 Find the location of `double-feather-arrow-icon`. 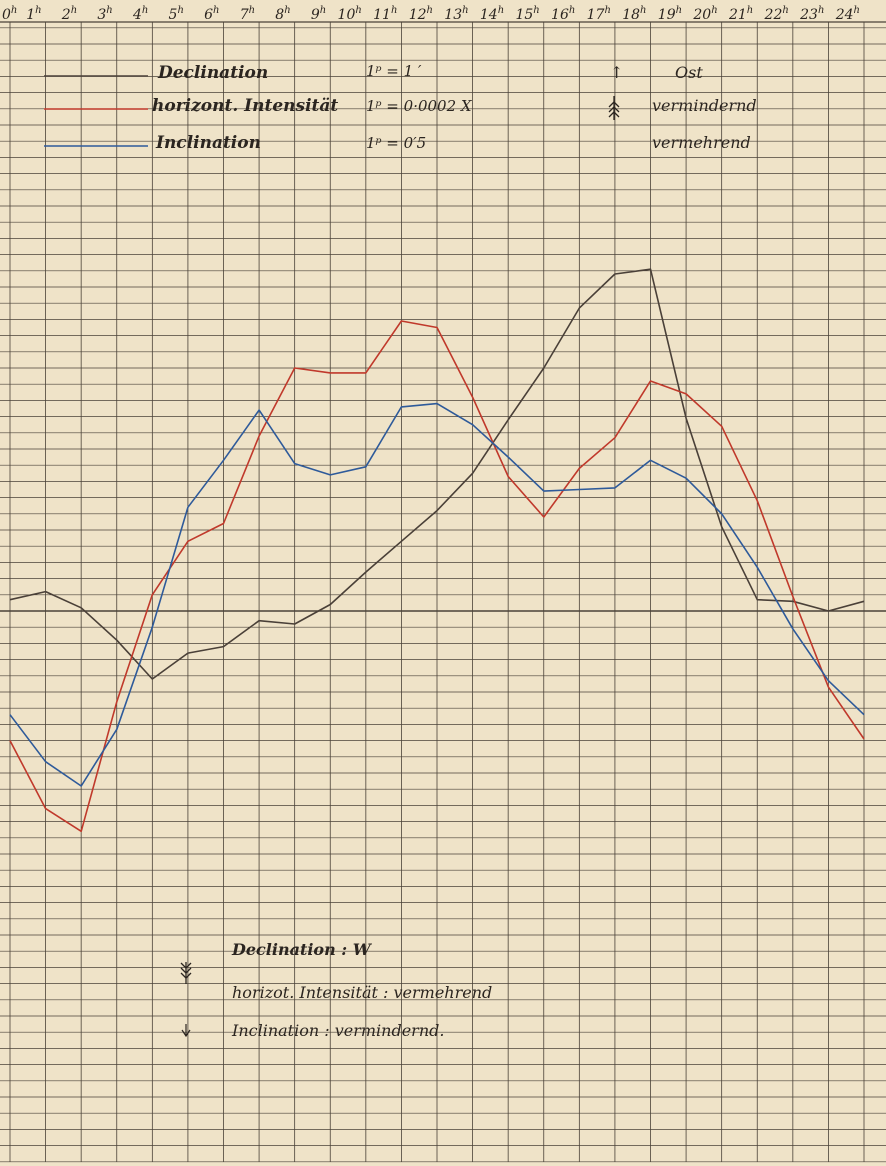

double-feather-arrow-icon is located at coordinates (614, 108).